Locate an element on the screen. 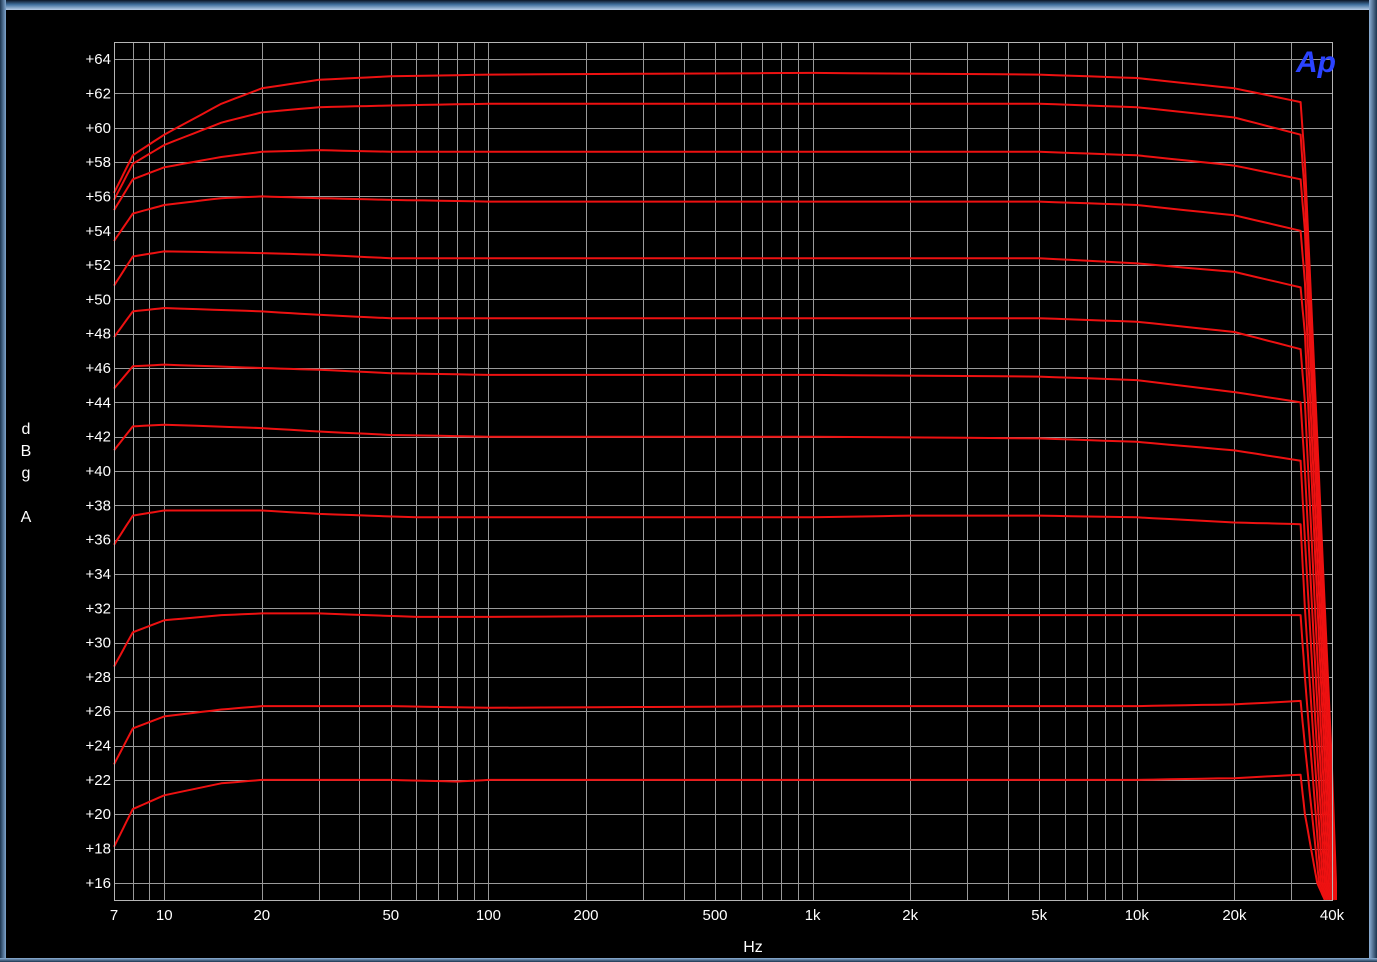 The width and height of the screenshot is (1377, 962). y-tick-label: +32 is located at coordinates (98, 608).